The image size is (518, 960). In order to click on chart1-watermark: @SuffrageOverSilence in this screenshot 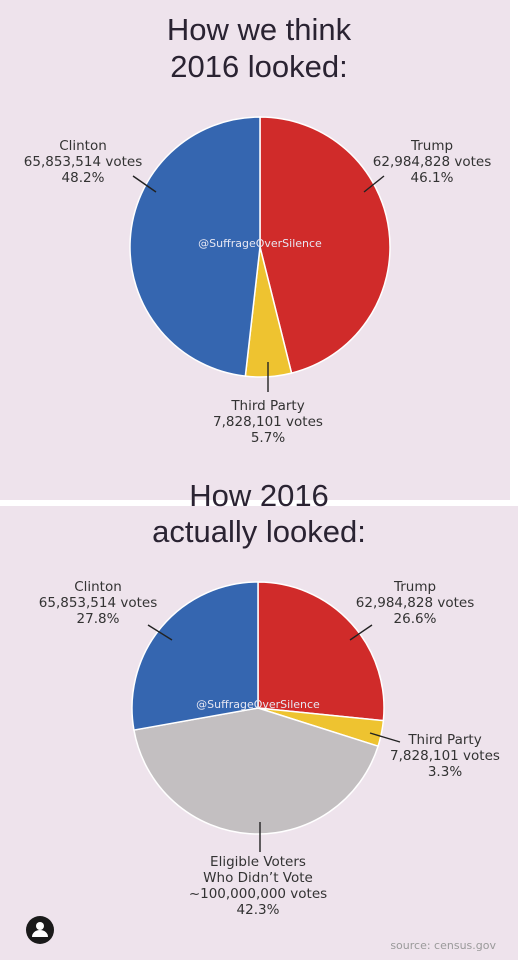, I will do `click(260, 243)`.